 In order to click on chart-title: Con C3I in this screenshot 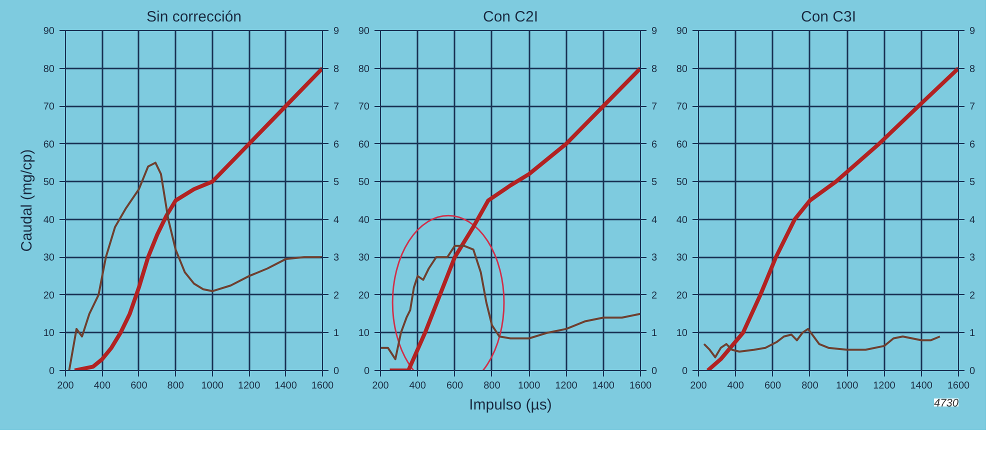, I will do `click(828, 17)`.